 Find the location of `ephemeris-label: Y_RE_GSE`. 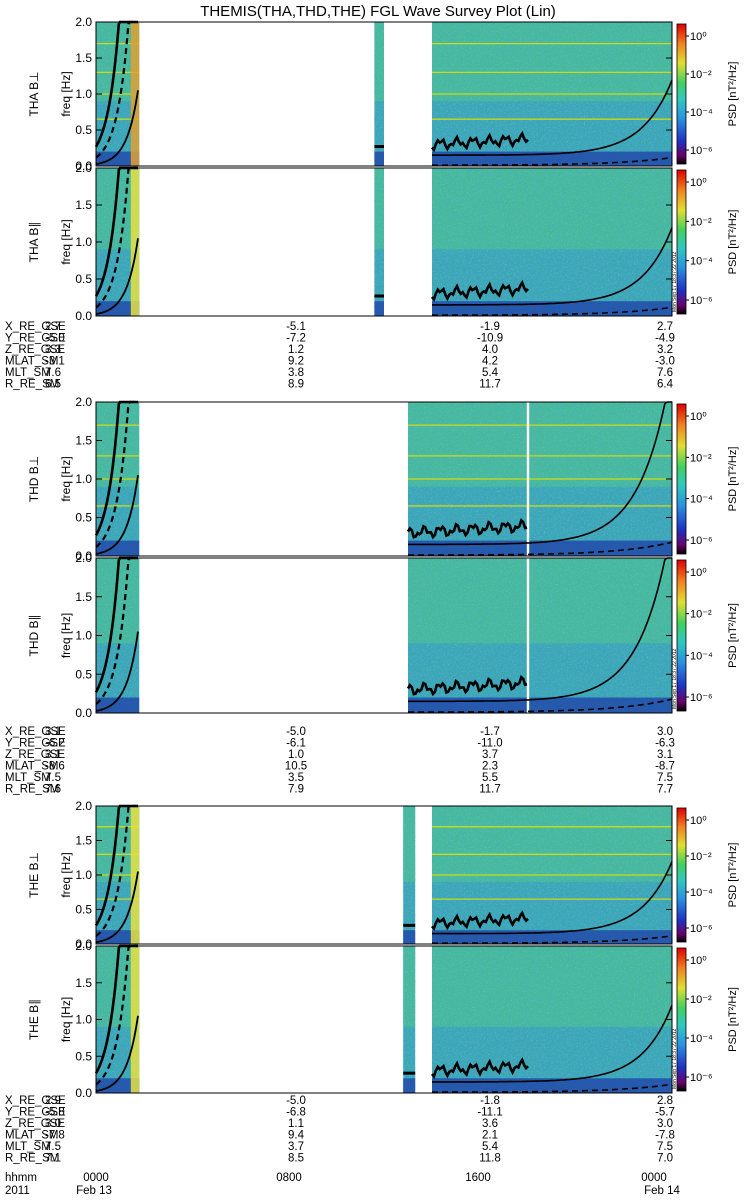

ephemeris-label: Y_RE_GSE is located at coordinates (35, 744).